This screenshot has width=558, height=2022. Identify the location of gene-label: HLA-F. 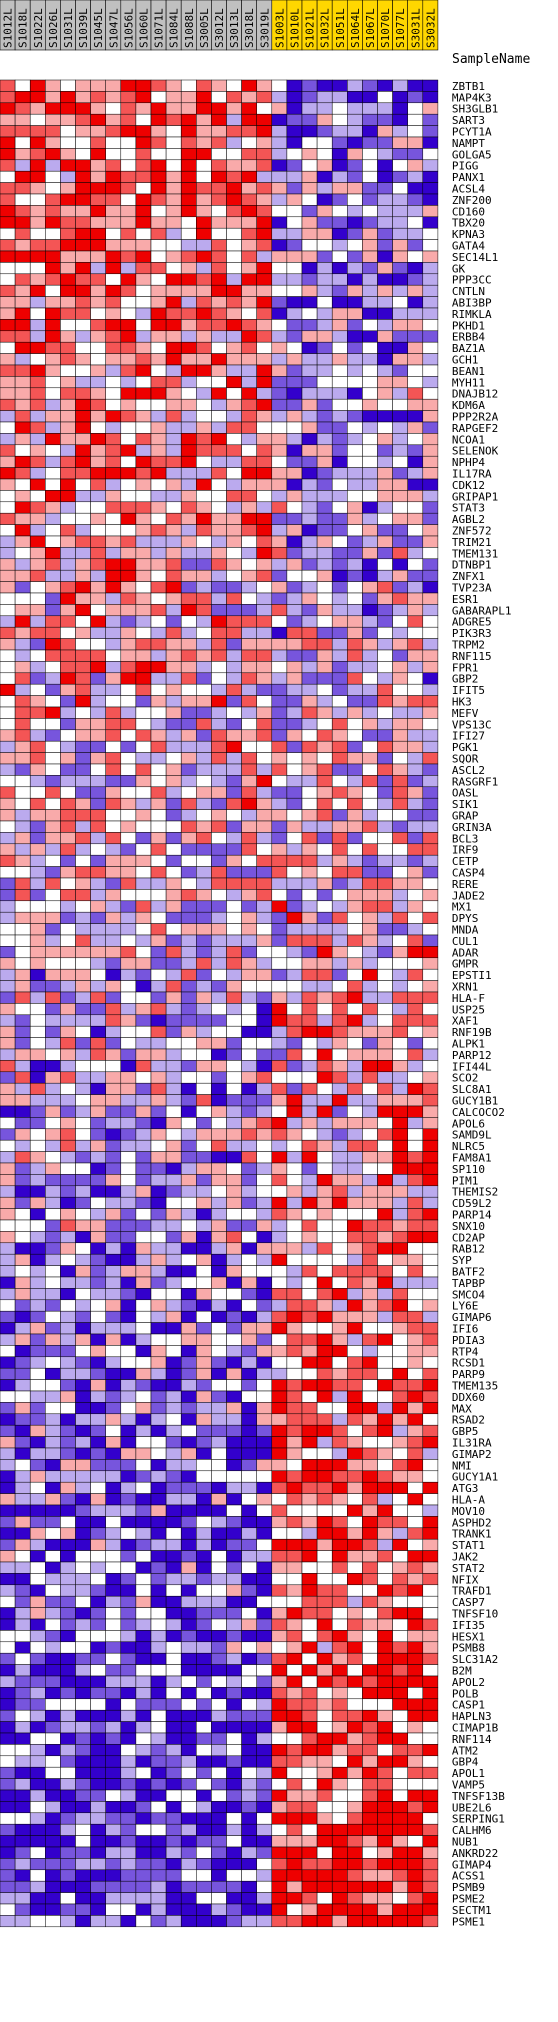
(468, 998).